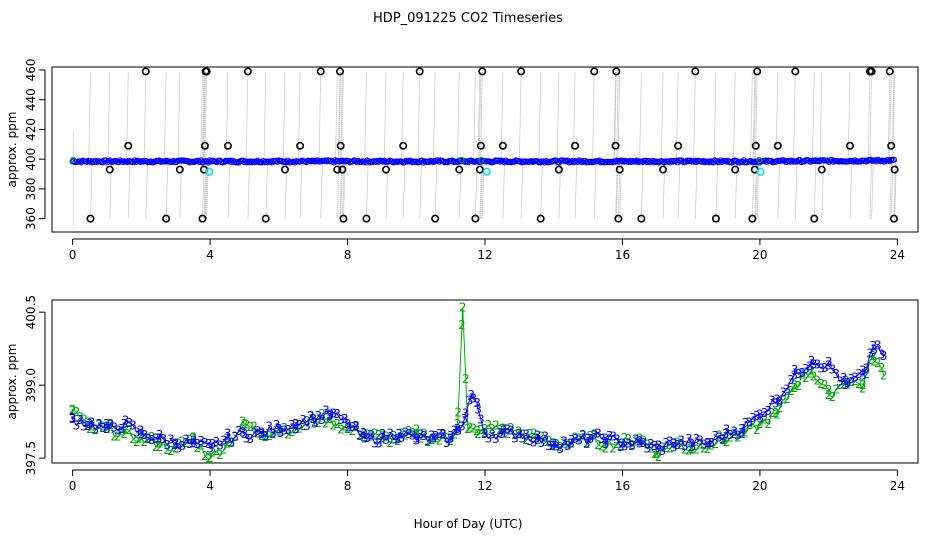 The image size is (936, 540). I want to click on top-x-tick-label: 24, so click(897, 255).